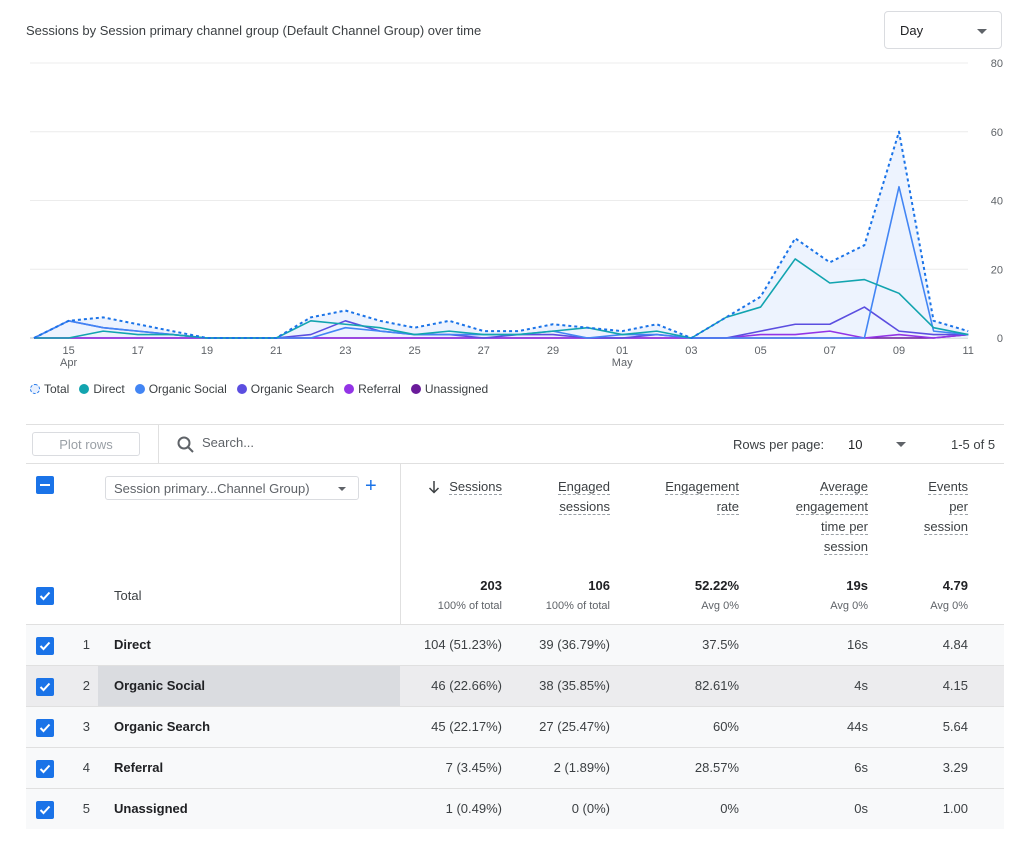  What do you see at coordinates (57, 389) in the screenshot?
I see `legend-label: Total` at bounding box center [57, 389].